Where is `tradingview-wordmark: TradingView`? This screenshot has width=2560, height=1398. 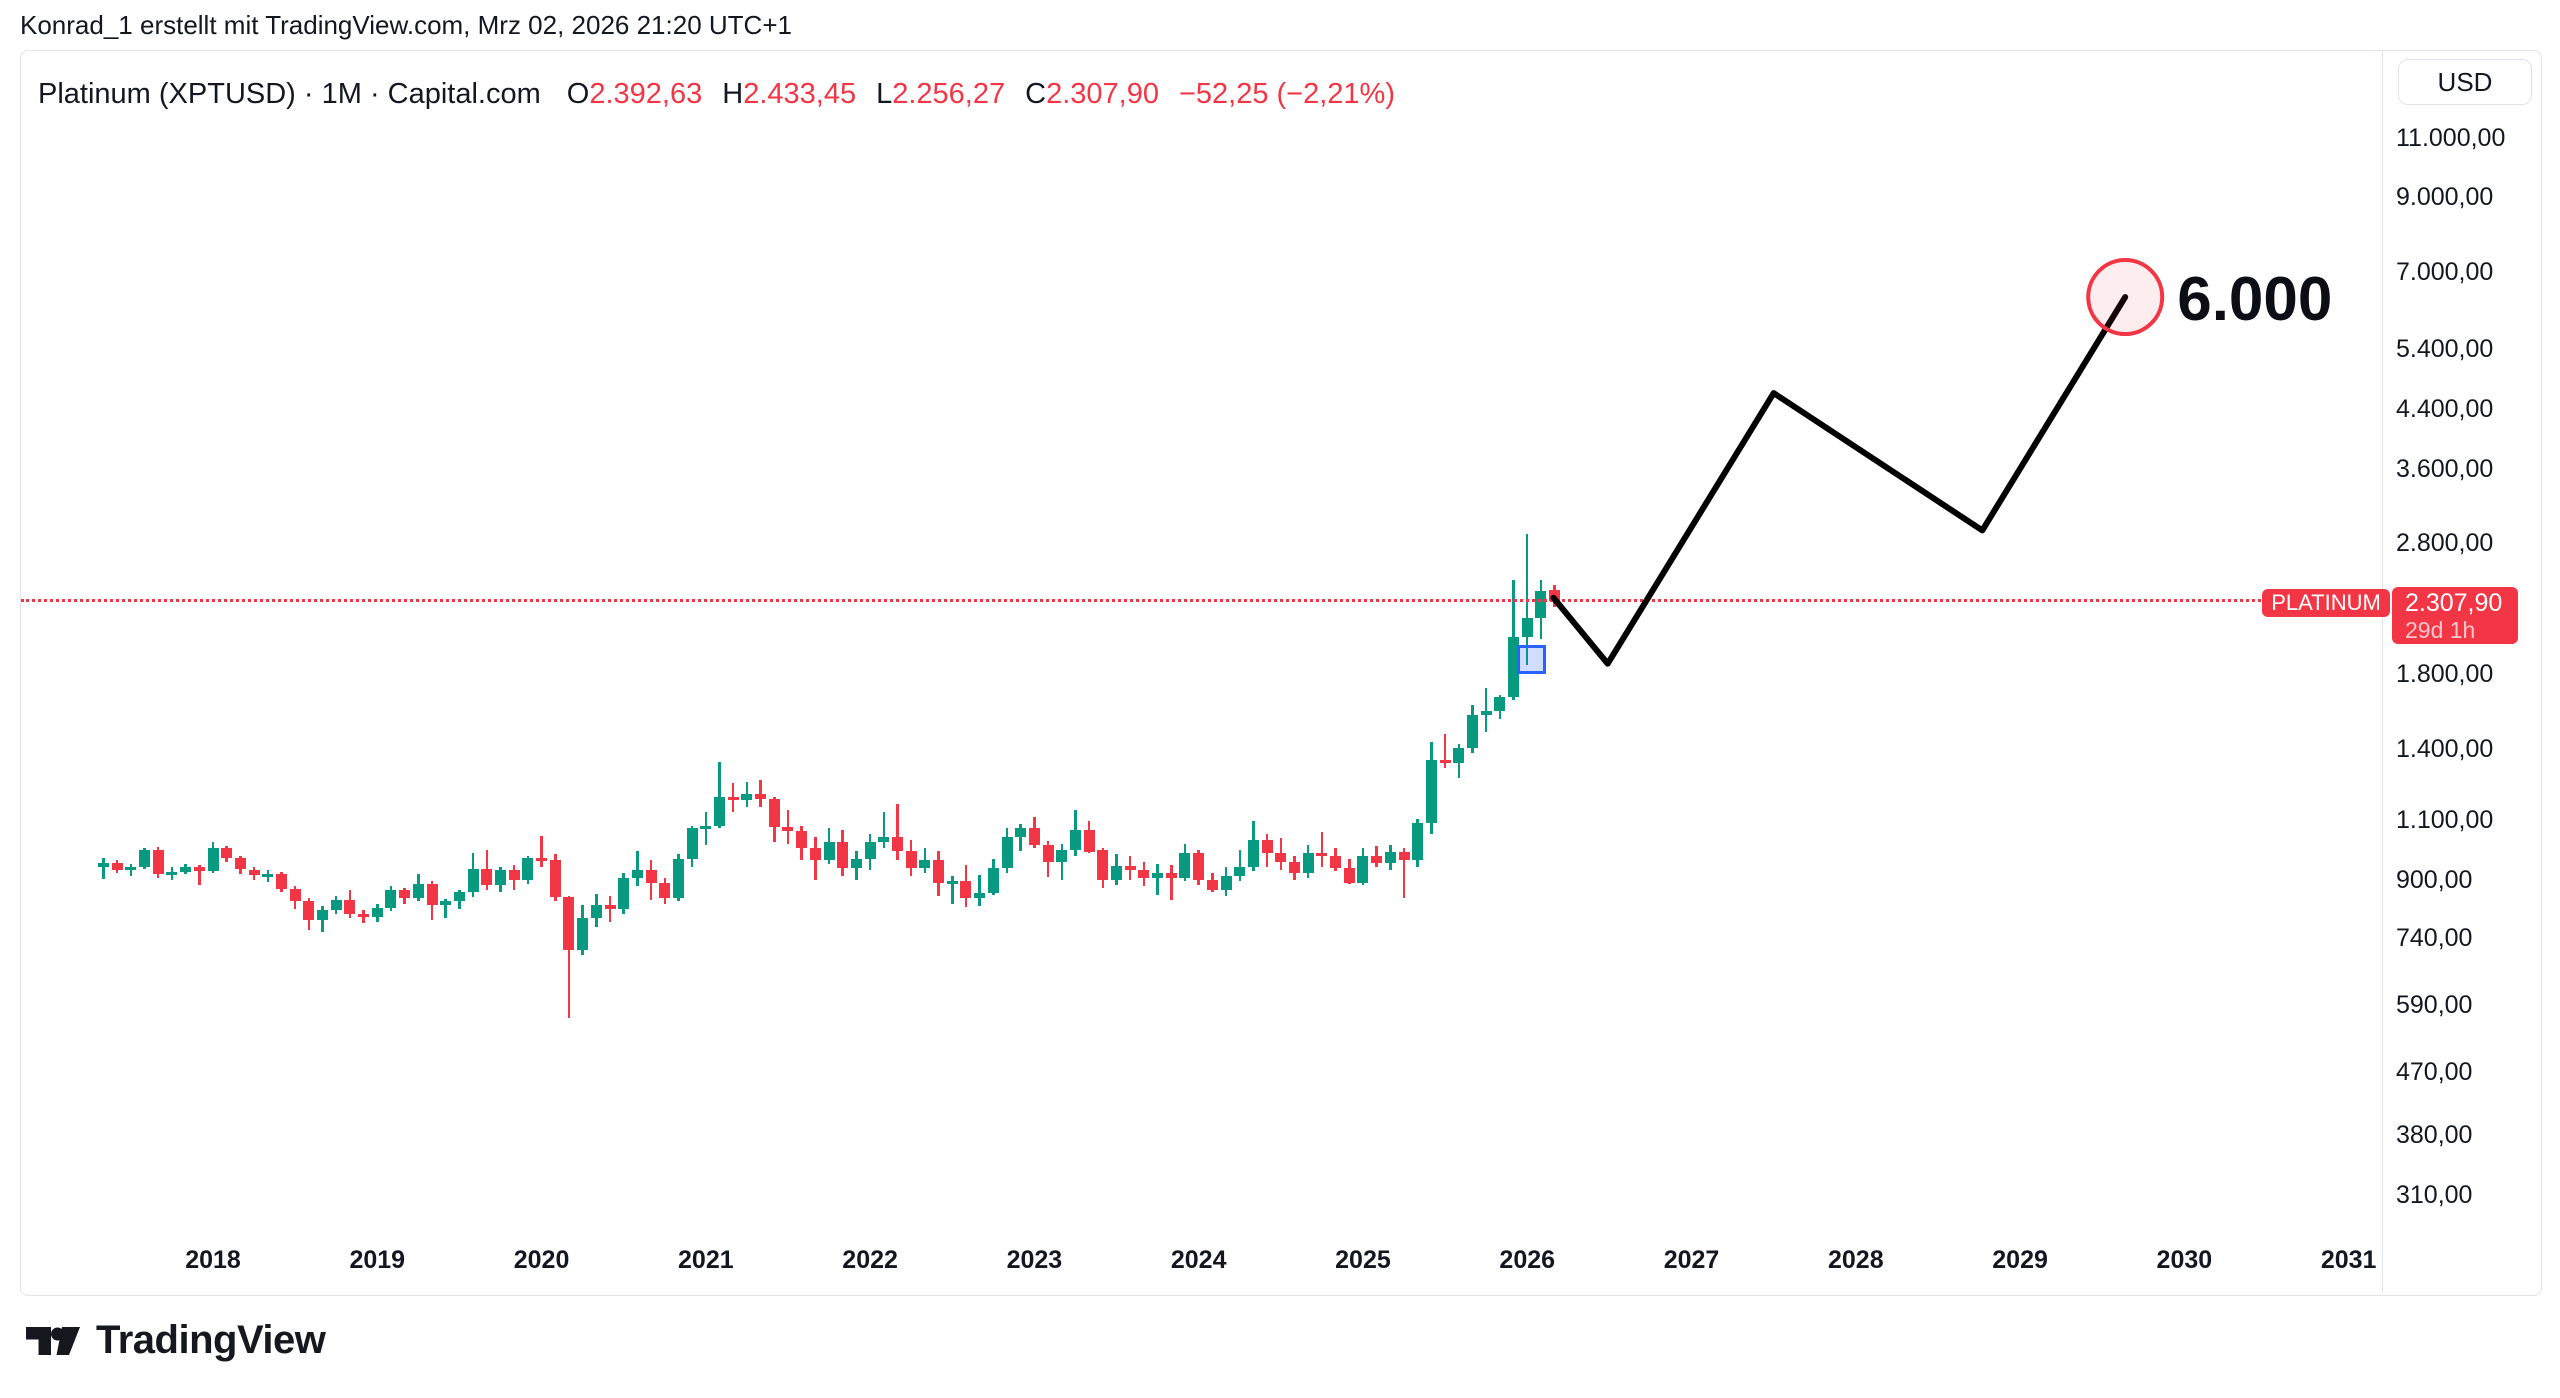
tradingview-wordmark: TradingView is located at coordinates (211, 1340).